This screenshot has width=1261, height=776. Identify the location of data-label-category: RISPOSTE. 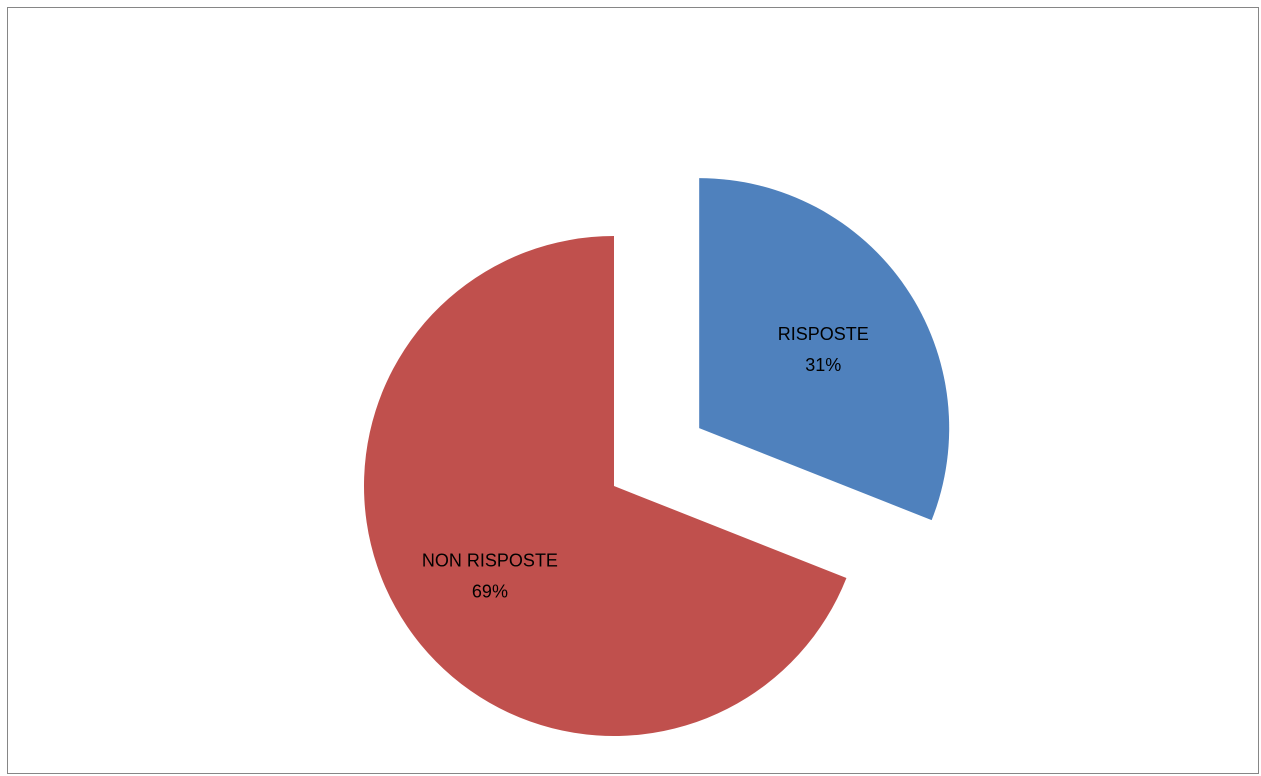
(823, 334).